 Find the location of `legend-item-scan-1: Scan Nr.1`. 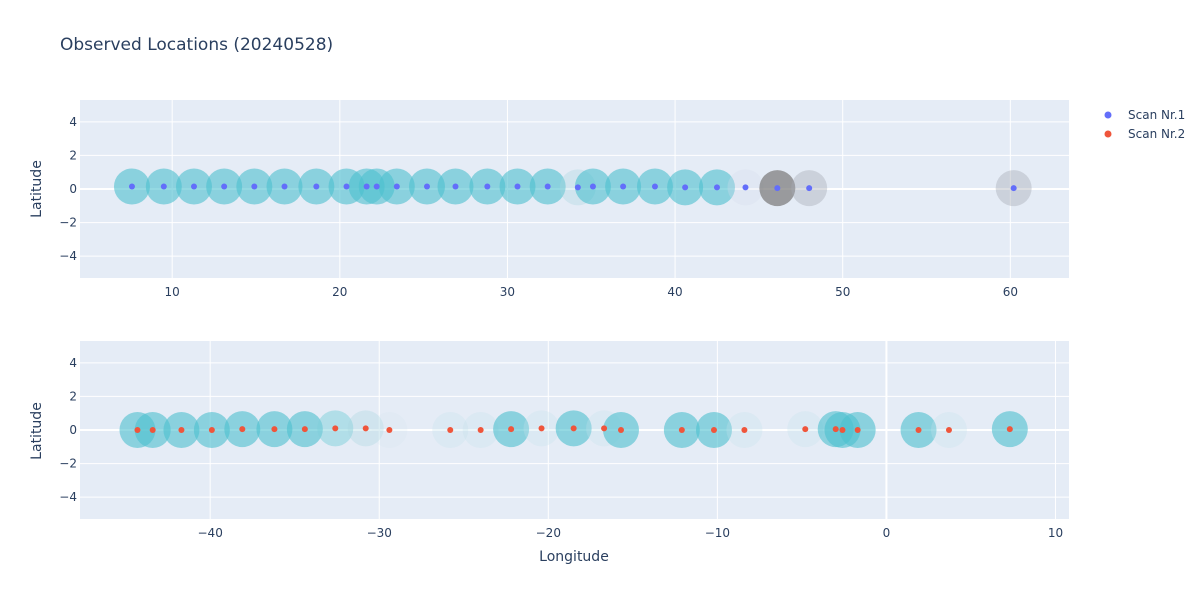

legend-item-scan-1: Scan Nr.1 is located at coordinates (1145, 115).